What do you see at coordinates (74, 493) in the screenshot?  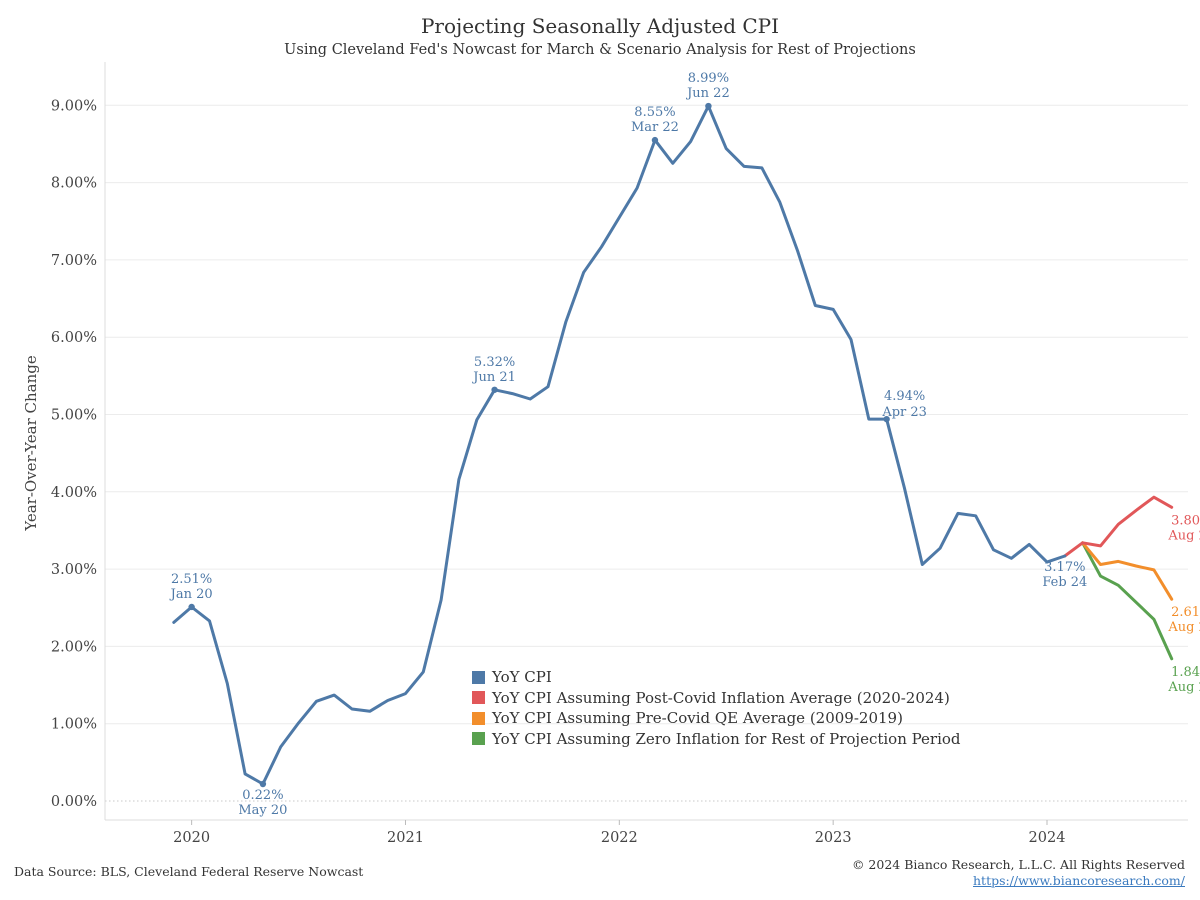 I see `y-tick-label: 4.00%` at bounding box center [74, 493].